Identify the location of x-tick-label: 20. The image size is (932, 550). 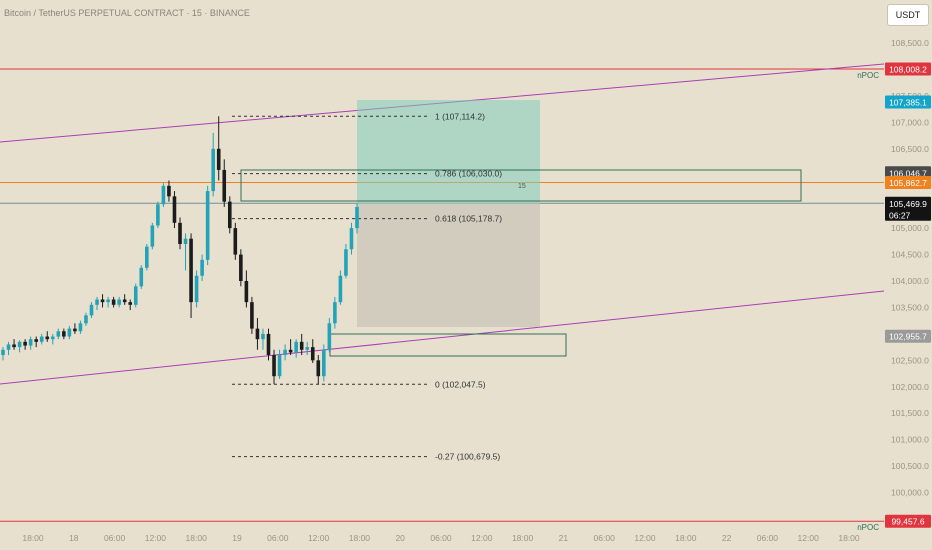
(400, 538).